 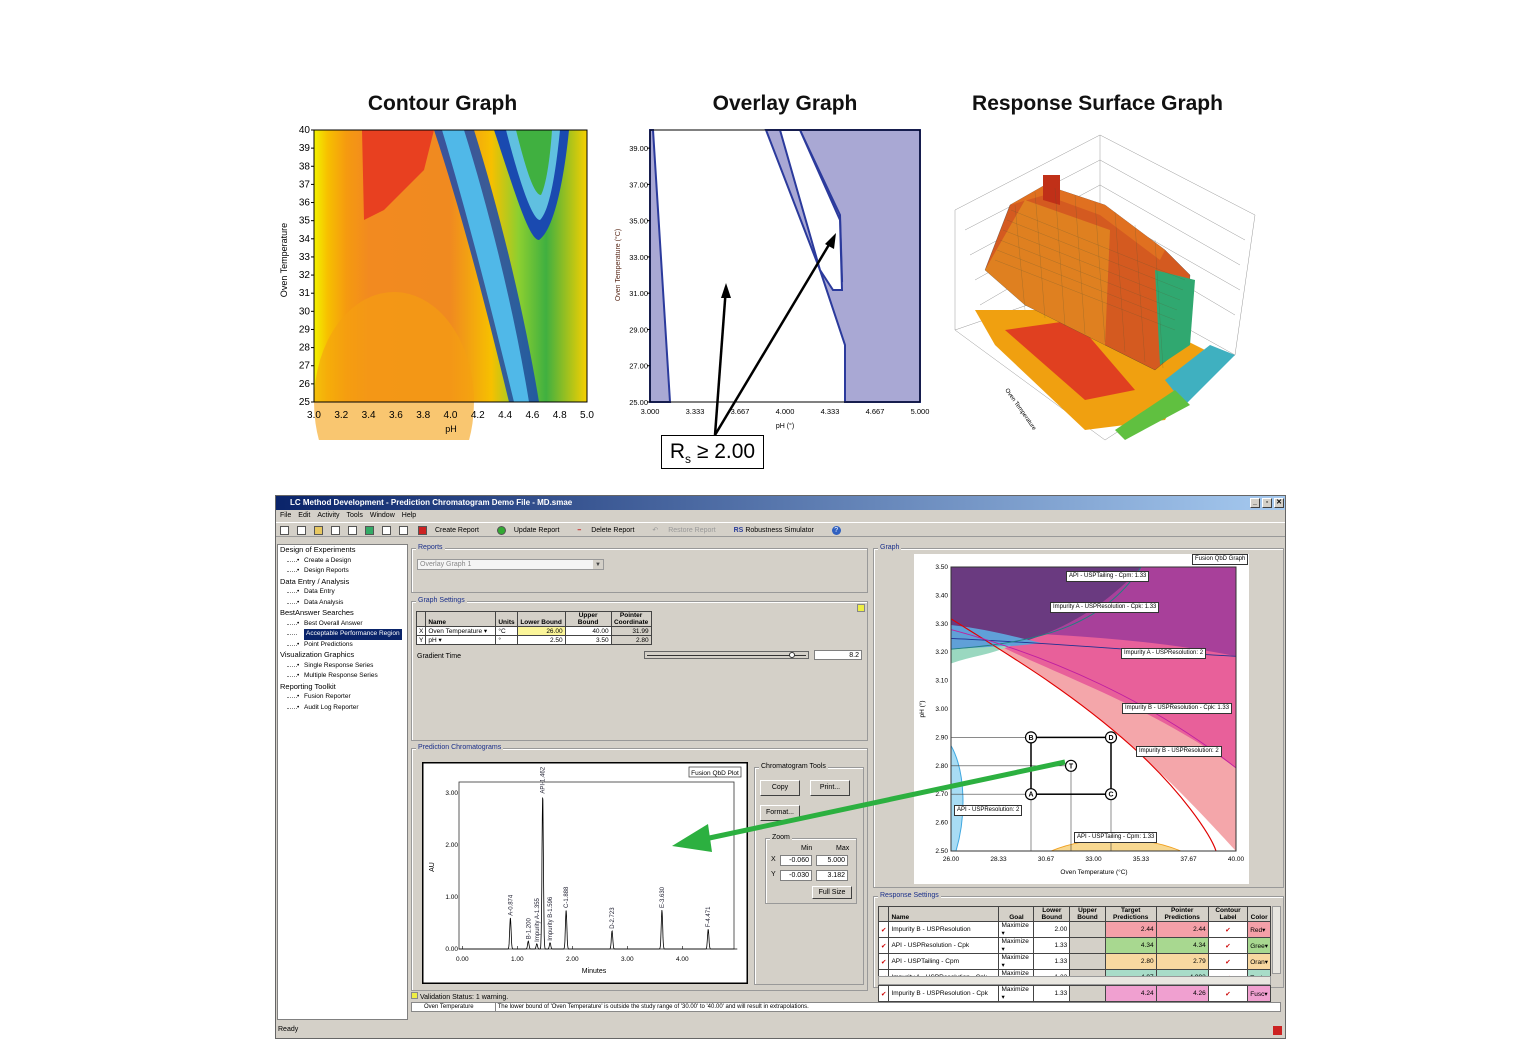 I want to click on tree-item: • Audit Log Reporter, so click(x=342, y=708).